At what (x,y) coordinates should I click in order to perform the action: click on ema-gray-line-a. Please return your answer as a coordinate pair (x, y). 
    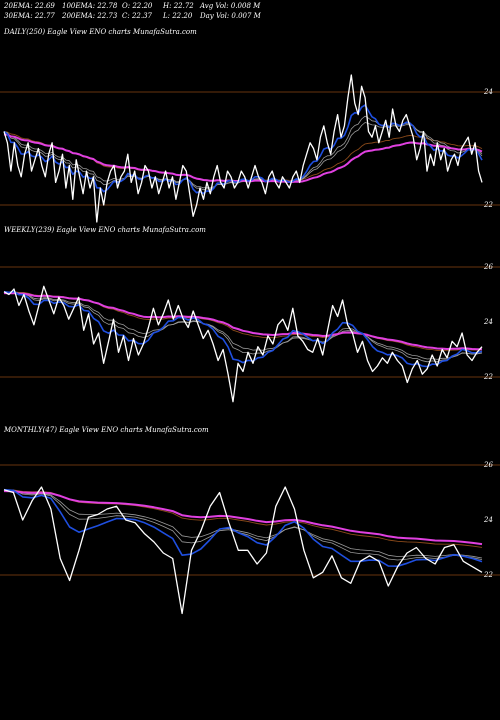
    Looking at the image, I should click on (243, 327).